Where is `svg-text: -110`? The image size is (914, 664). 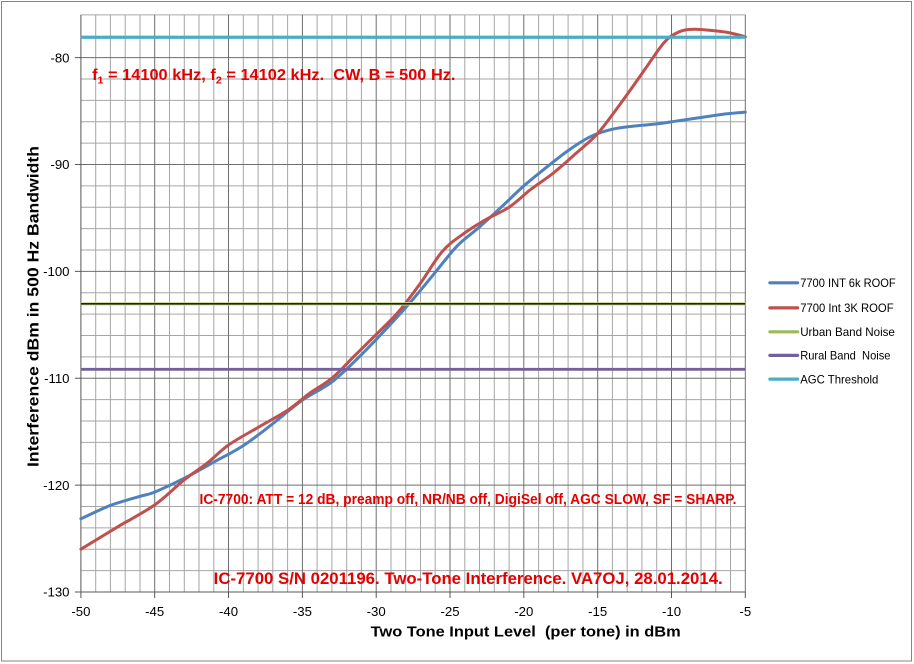 svg-text: -110 is located at coordinates (56, 378).